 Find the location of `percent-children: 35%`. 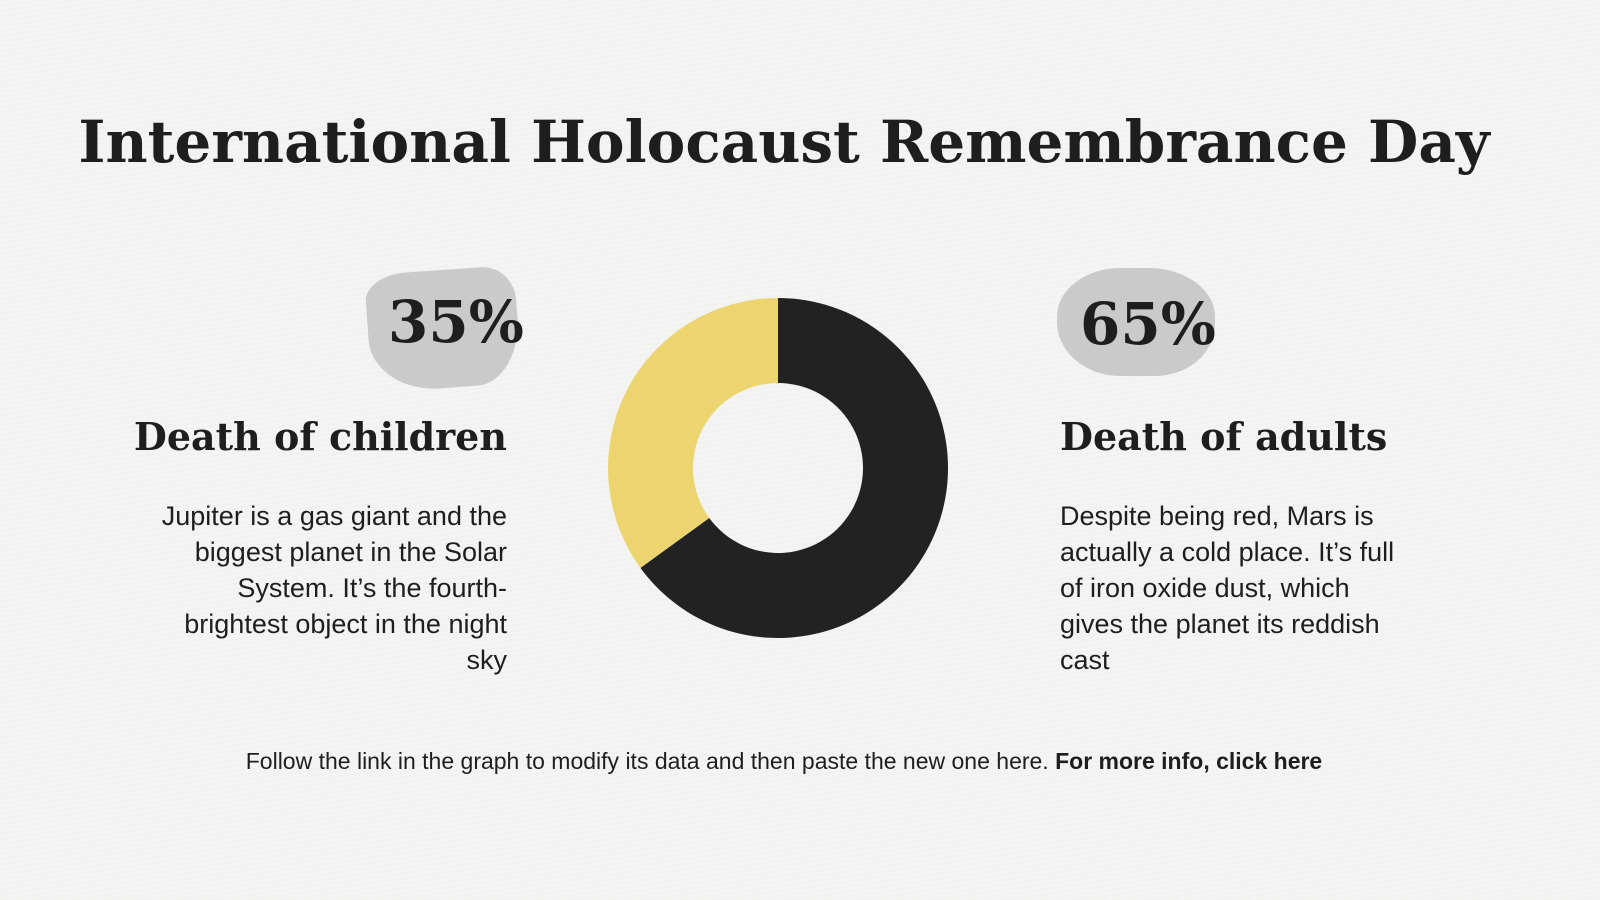

percent-children: 35% is located at coordinates (456, 322).